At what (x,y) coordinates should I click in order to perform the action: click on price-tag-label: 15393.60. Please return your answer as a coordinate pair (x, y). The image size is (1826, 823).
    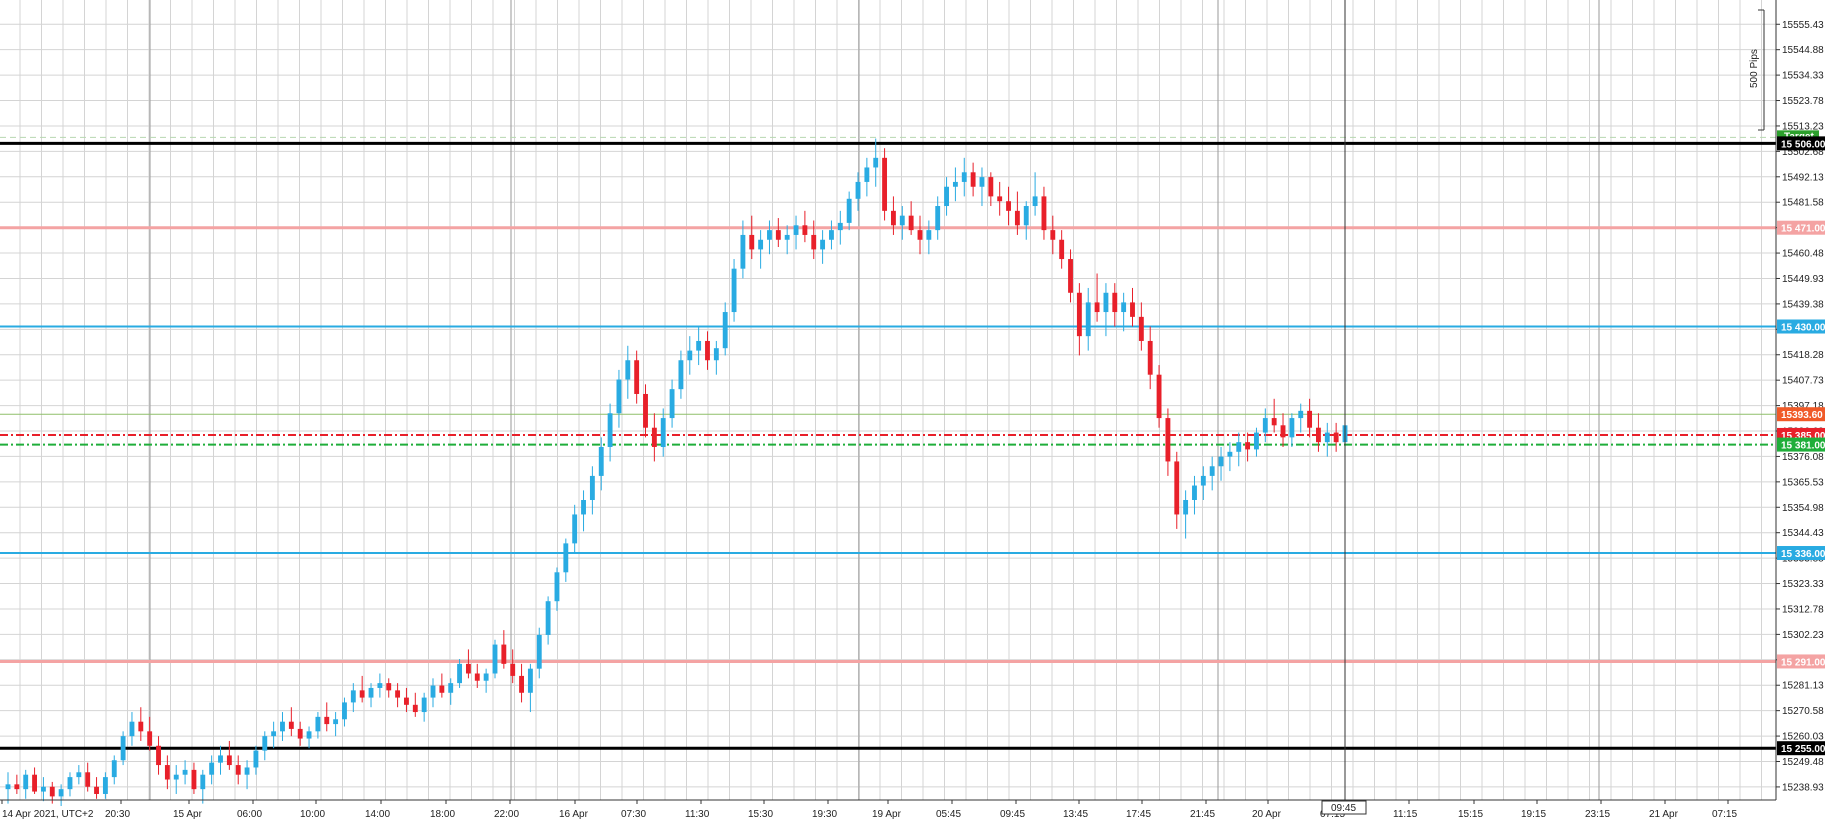
    Looking at the image, I should click on (1802, 415).